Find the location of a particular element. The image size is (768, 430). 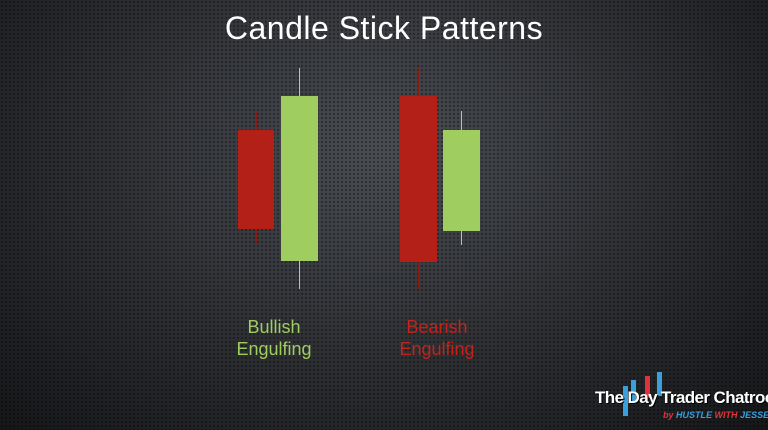

bearish-engulfing-label: Bearish Engulfing is located at coordinates (437, 338).